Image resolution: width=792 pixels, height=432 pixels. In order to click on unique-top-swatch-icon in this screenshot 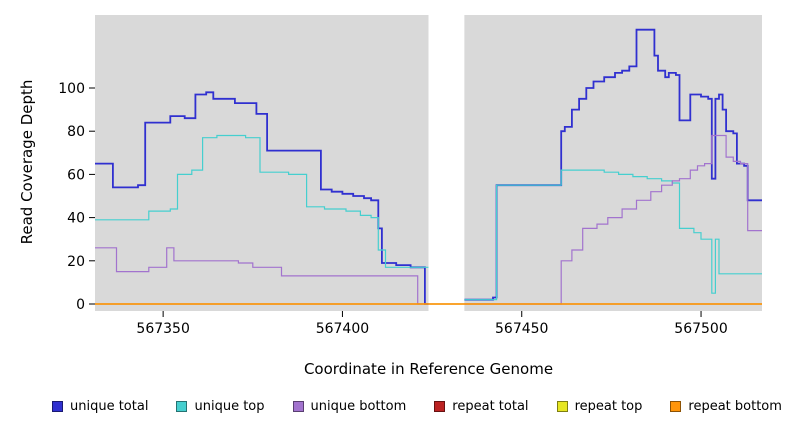, I will do `click(182, 406)`.